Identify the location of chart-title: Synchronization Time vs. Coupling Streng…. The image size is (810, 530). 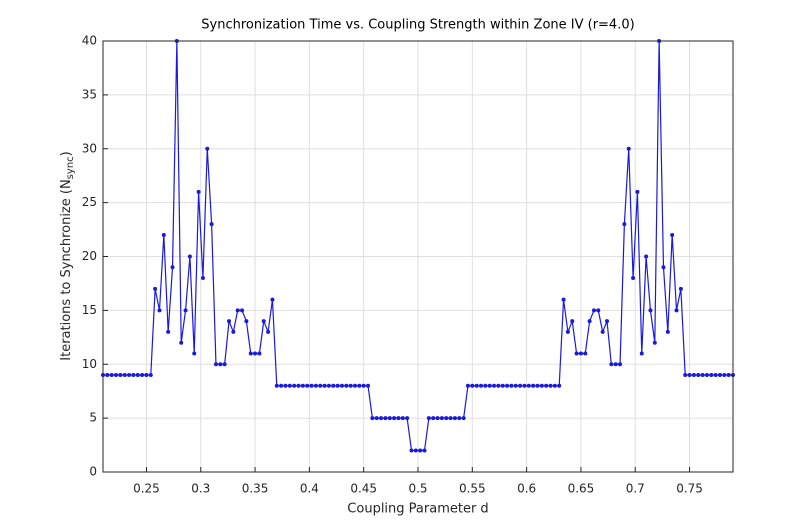
(417, 25).